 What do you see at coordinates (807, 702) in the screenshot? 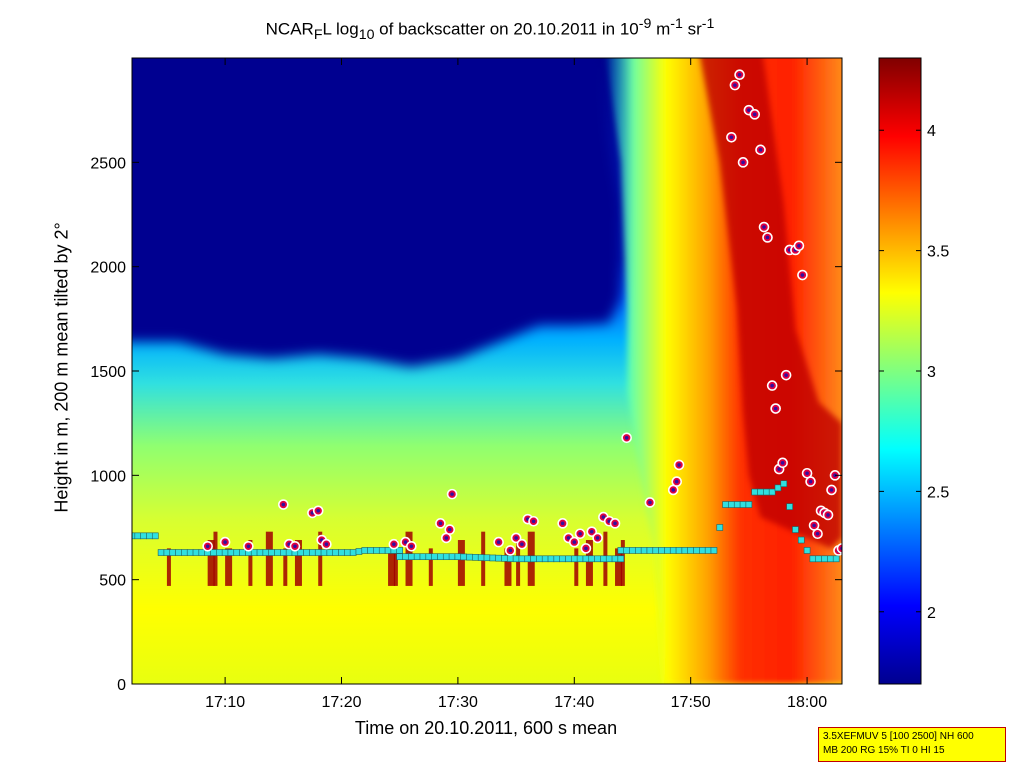
I see `x-tick-label: 18:00` at bounding box center [807, 702].